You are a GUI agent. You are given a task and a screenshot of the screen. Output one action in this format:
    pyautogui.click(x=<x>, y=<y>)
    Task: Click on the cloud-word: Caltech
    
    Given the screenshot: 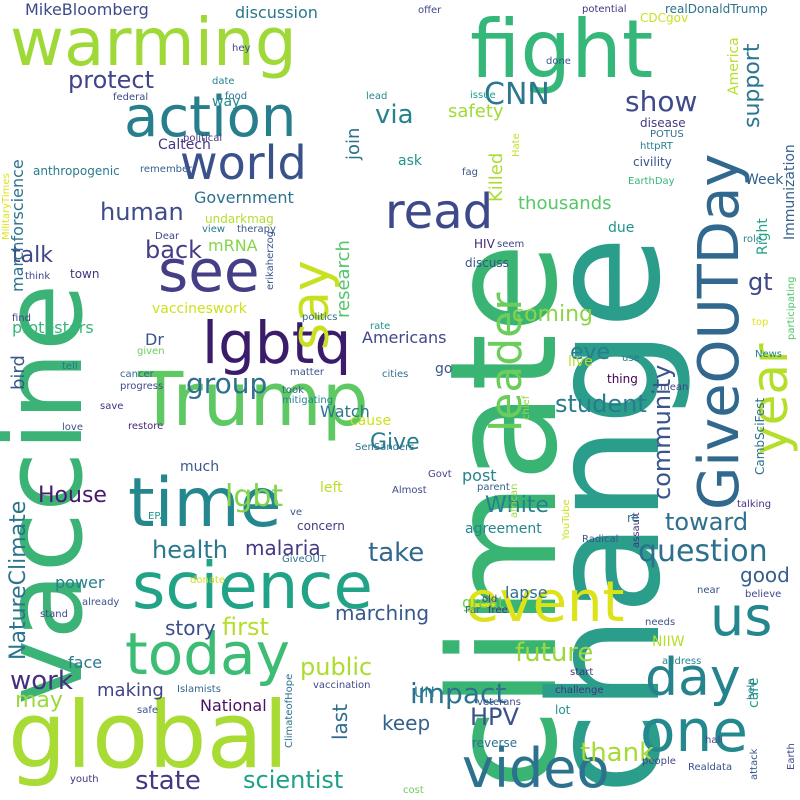 What is the action you would take?
    pyautogui.click(x=184, y=145)
    